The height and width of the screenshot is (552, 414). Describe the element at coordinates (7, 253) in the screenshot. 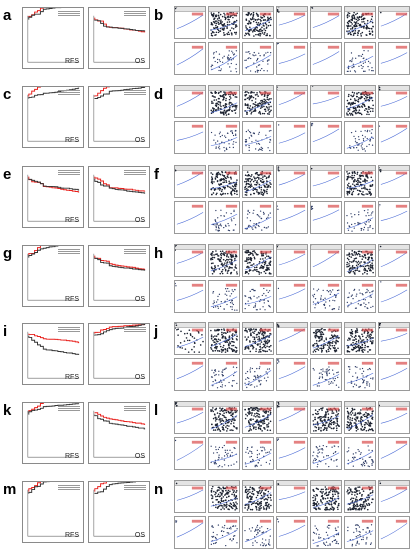

I see `panel-letter-km: g` at that location.